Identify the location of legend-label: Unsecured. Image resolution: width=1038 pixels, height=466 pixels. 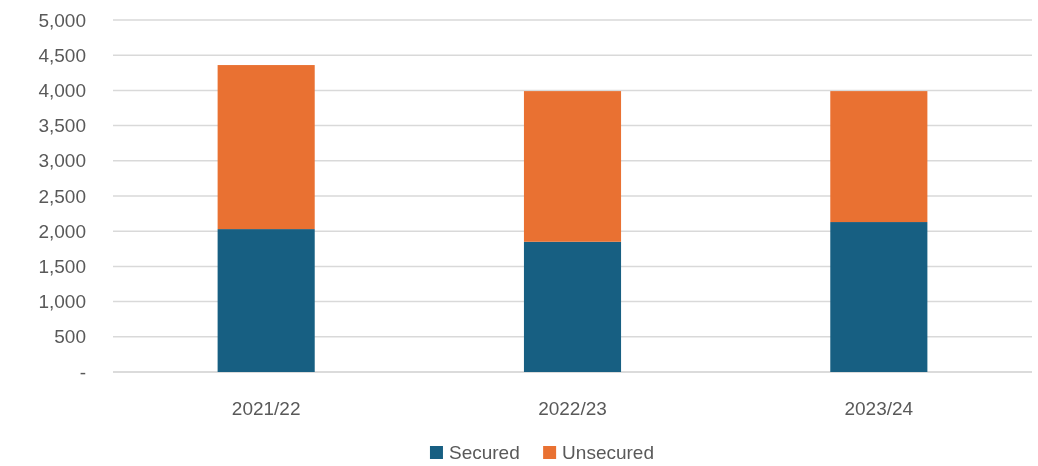
(608, 452).